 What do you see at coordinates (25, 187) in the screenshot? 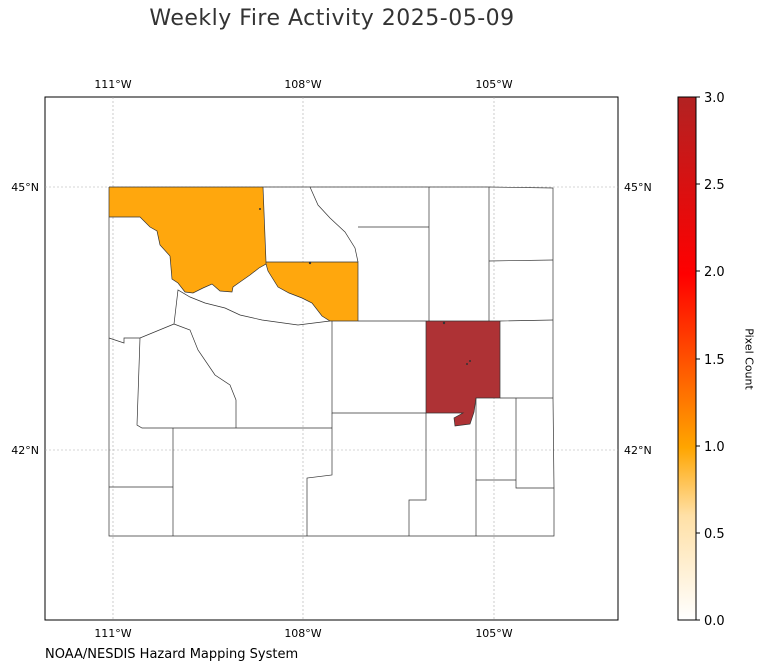
I see `lat-tick-left: 45°N` at bounding box center [25, 187].